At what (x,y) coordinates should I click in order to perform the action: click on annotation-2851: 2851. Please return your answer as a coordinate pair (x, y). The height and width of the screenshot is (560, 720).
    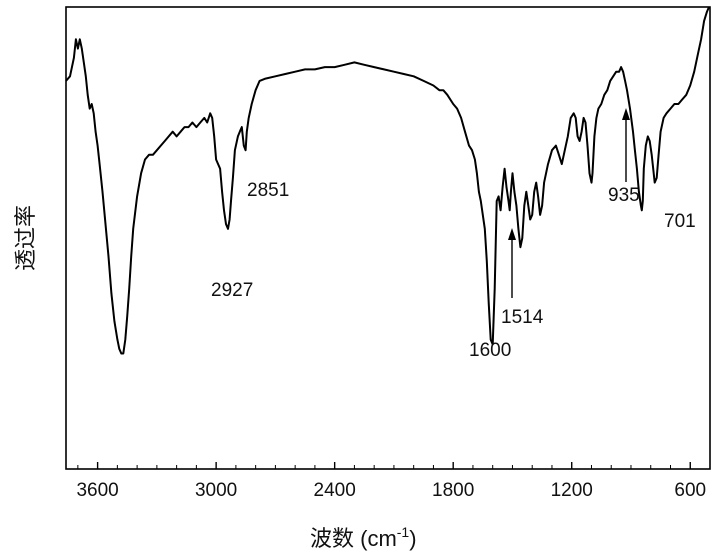
    Looking at the image, I should click on (268, 190).